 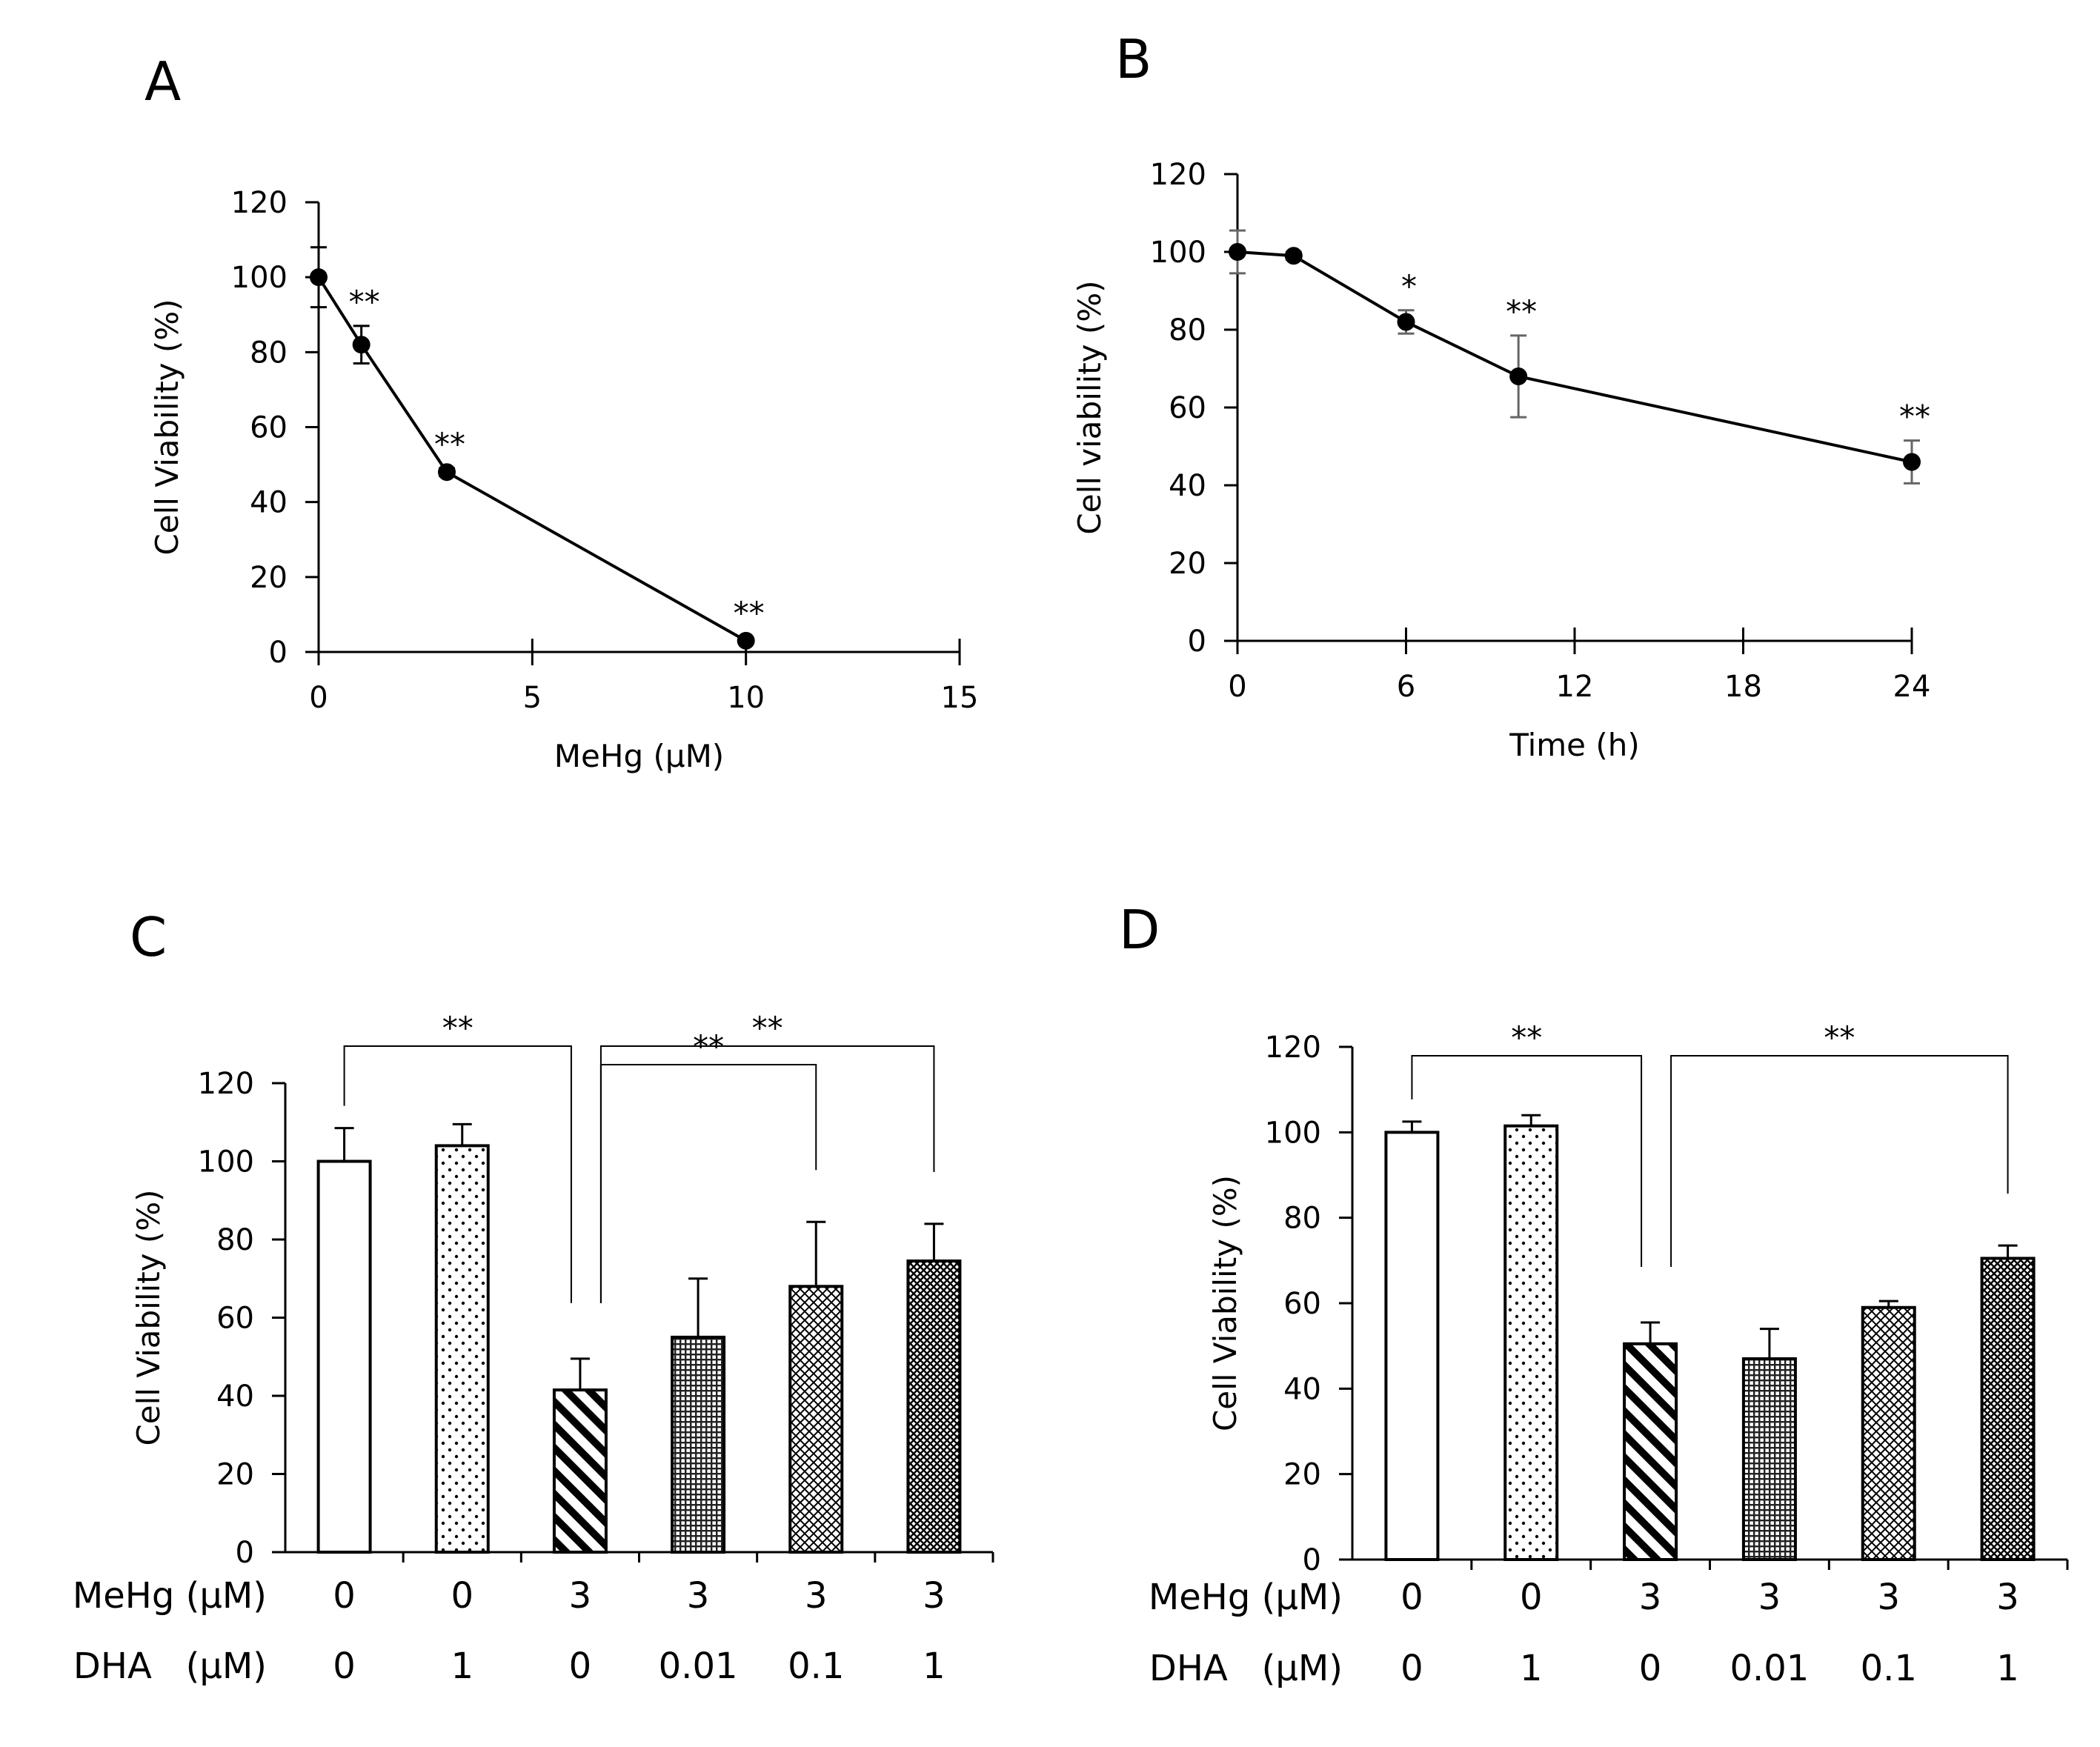 I want to click on dha-value: 1, so click(x=1532, y=1668).